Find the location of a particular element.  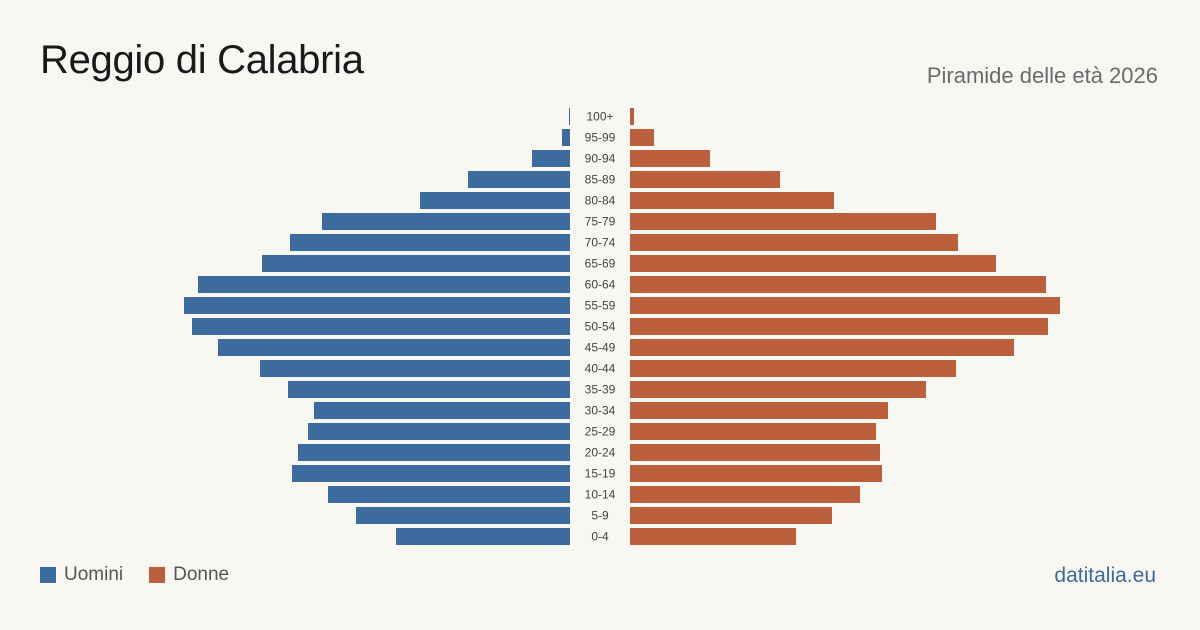

legend-swatch-donne is located at coordinates (157, 575).